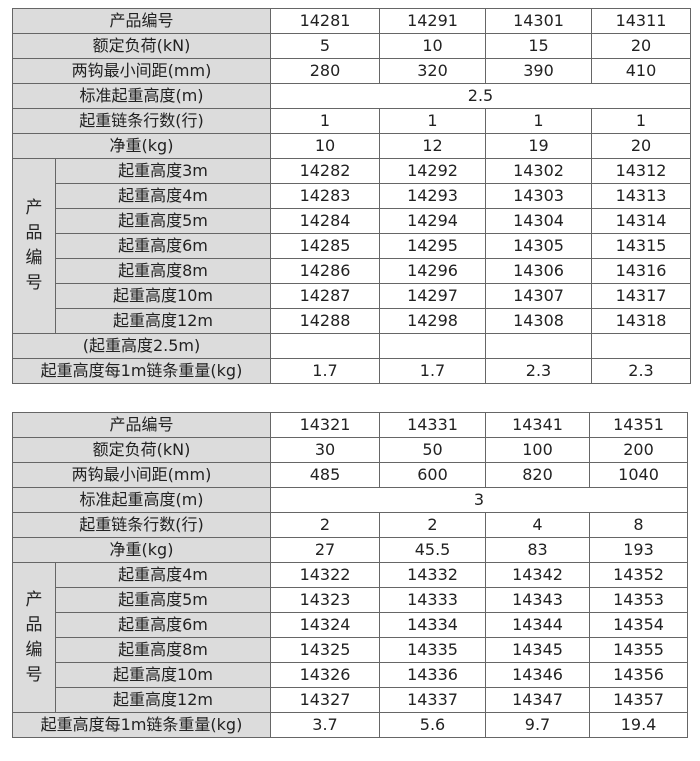 The height and width of the screenshot is (761, 700). What do you see at coordinates (639, 700) in the screenshot?
I see `value-cell: 14357` at bounding box center [639, 700].